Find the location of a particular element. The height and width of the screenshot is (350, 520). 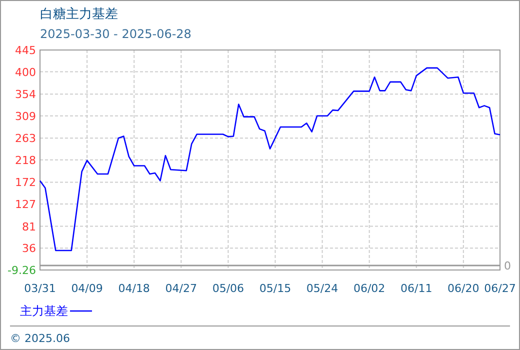

chart-title: 白糖主力基差 is located at coordinates (79, 14).